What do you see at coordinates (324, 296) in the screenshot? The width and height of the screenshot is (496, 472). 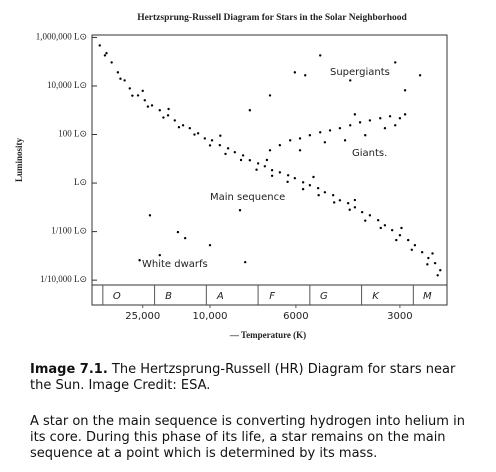 I see `x-tick-label: G` at bounding box center [324, 296].